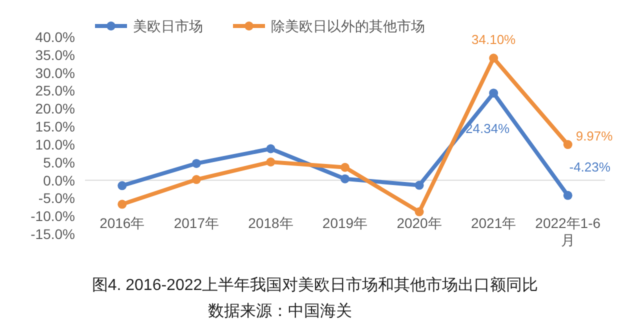 The image size is (630, 327). Describe the element at coordinates (419, 223) in the screenshot. I see `x-tick-label: 2020年` at that location.